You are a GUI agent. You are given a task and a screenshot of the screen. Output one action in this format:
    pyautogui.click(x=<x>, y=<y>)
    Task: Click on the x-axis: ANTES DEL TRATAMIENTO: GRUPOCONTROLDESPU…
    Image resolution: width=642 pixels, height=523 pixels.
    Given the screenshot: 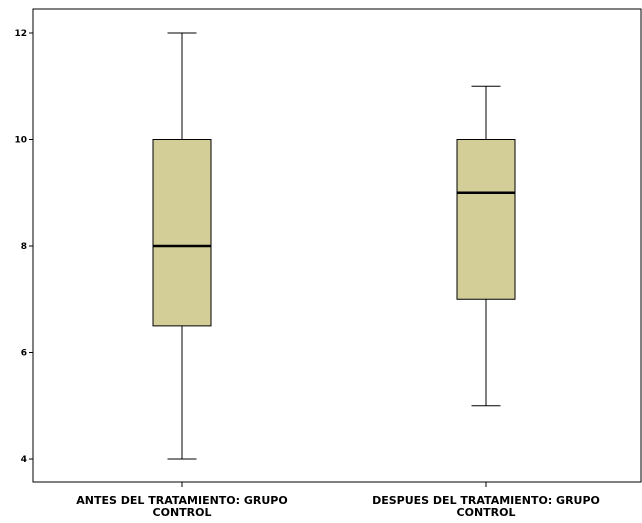 What is the action you would take?
    pyautogui.click(x=338, y=500)
    